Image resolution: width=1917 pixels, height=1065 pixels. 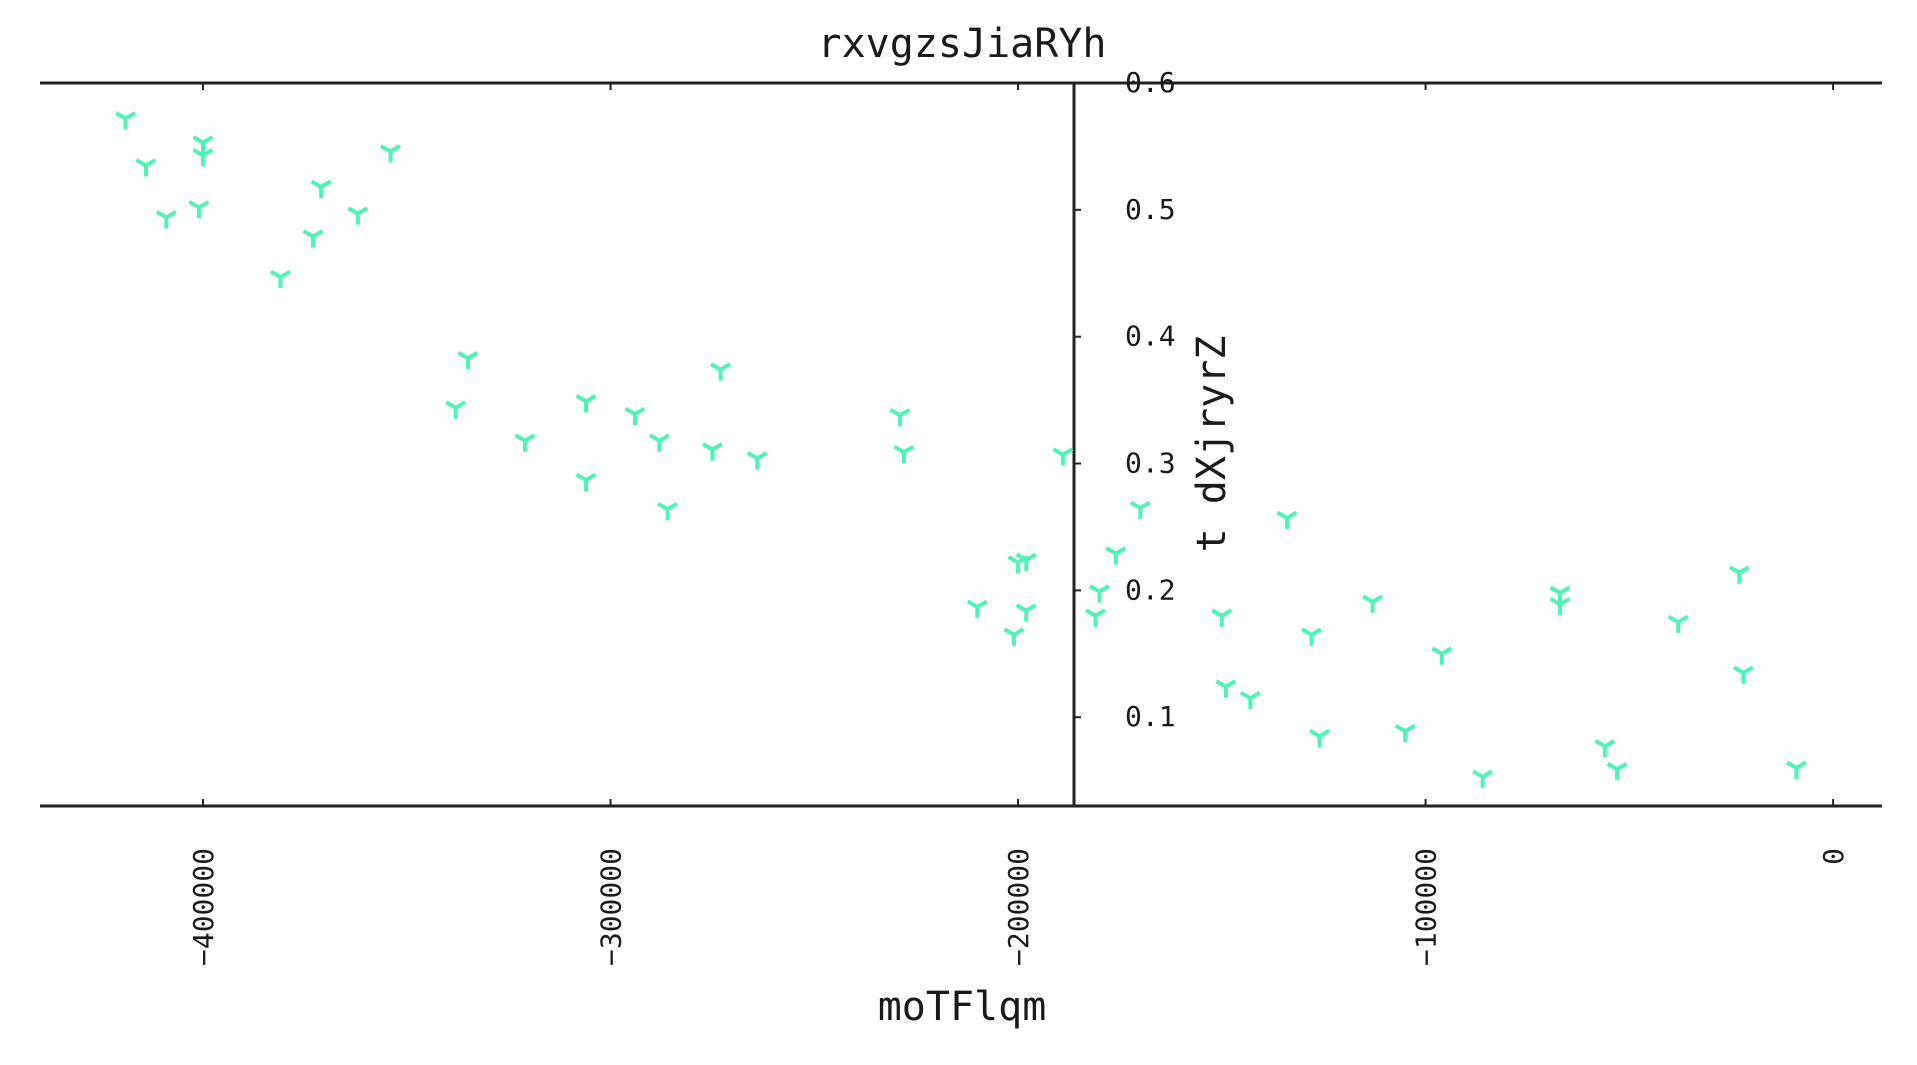 I want to click on x-tick-label: 0, so click(x=1833, y=856).